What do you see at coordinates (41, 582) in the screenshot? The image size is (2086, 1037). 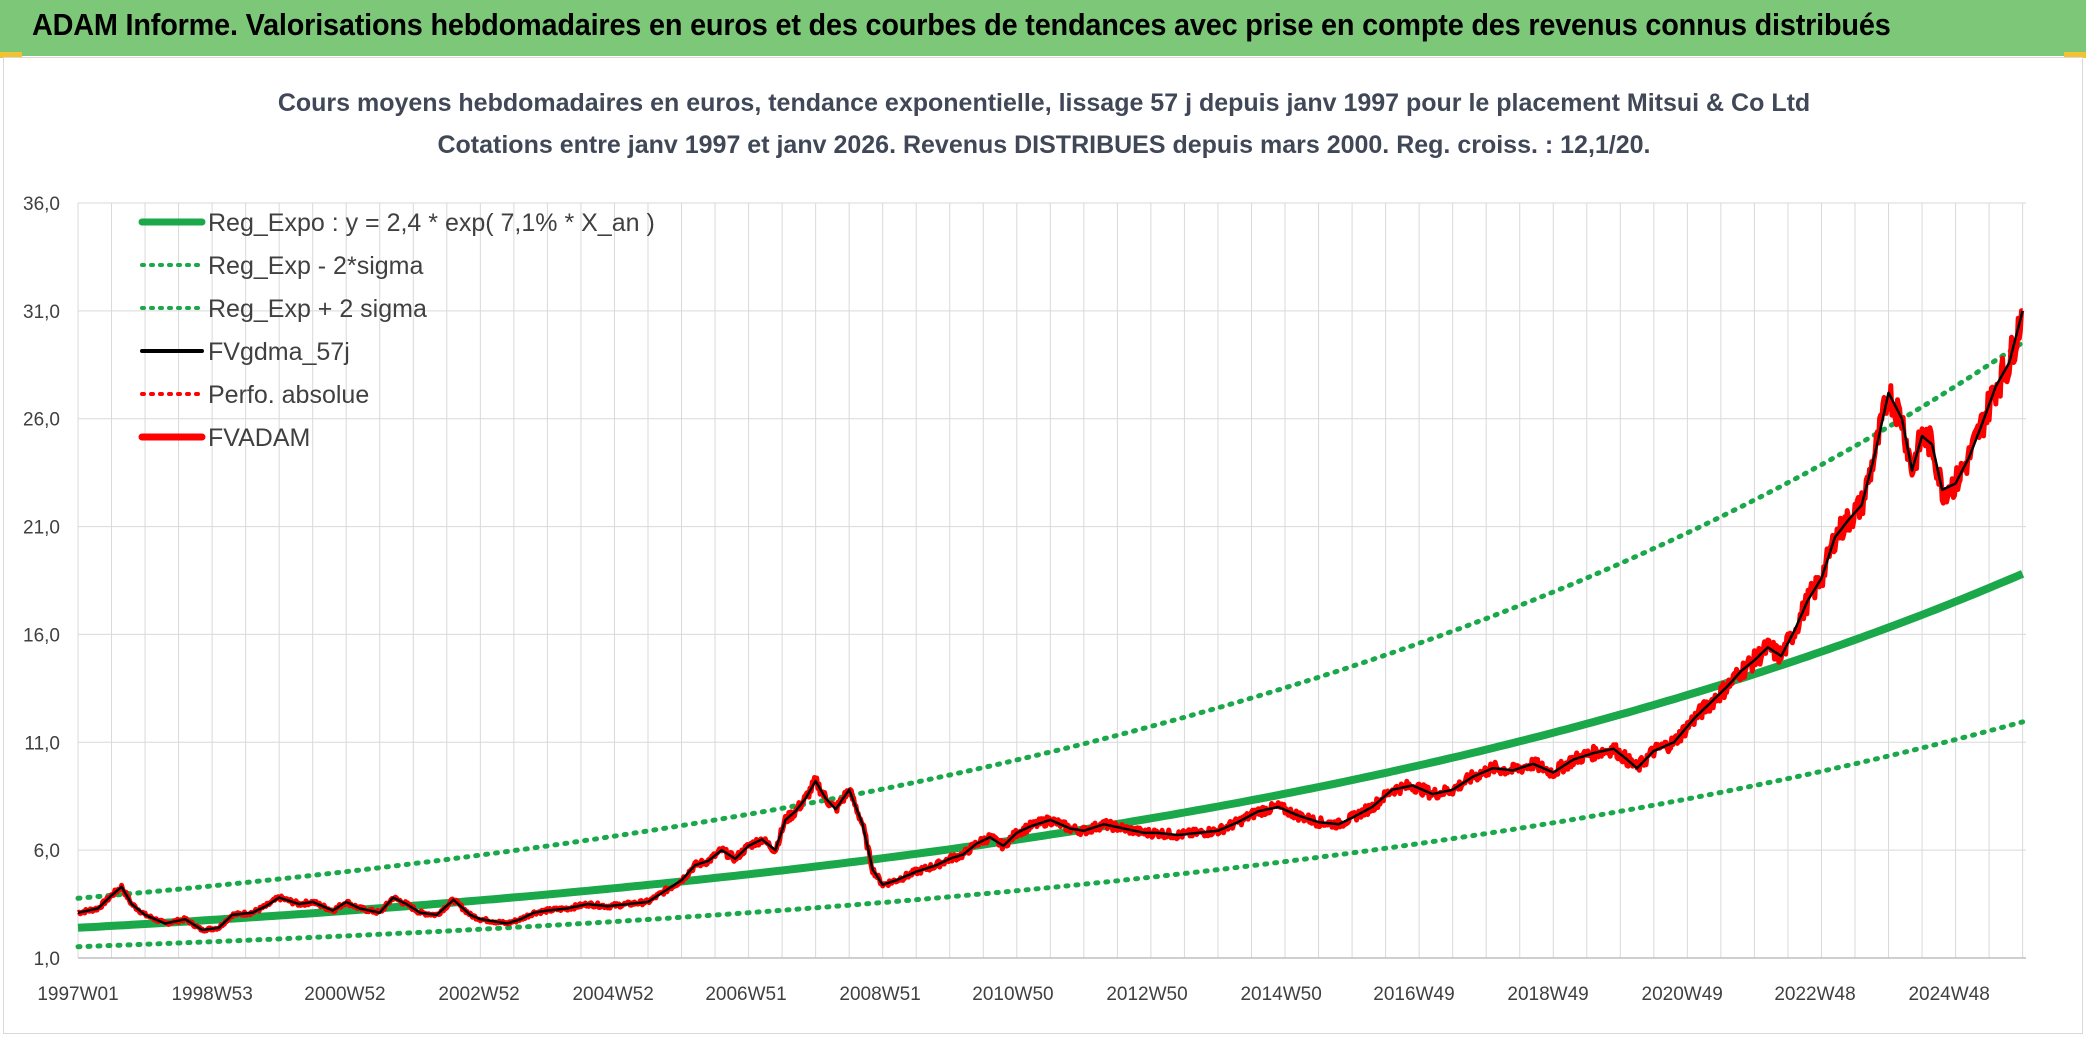 I see `y-axis-ticks: 1,0 6,0 11,0 16,0 21,0 26,0 31,0 36,0` at bounding box center [41, 582].